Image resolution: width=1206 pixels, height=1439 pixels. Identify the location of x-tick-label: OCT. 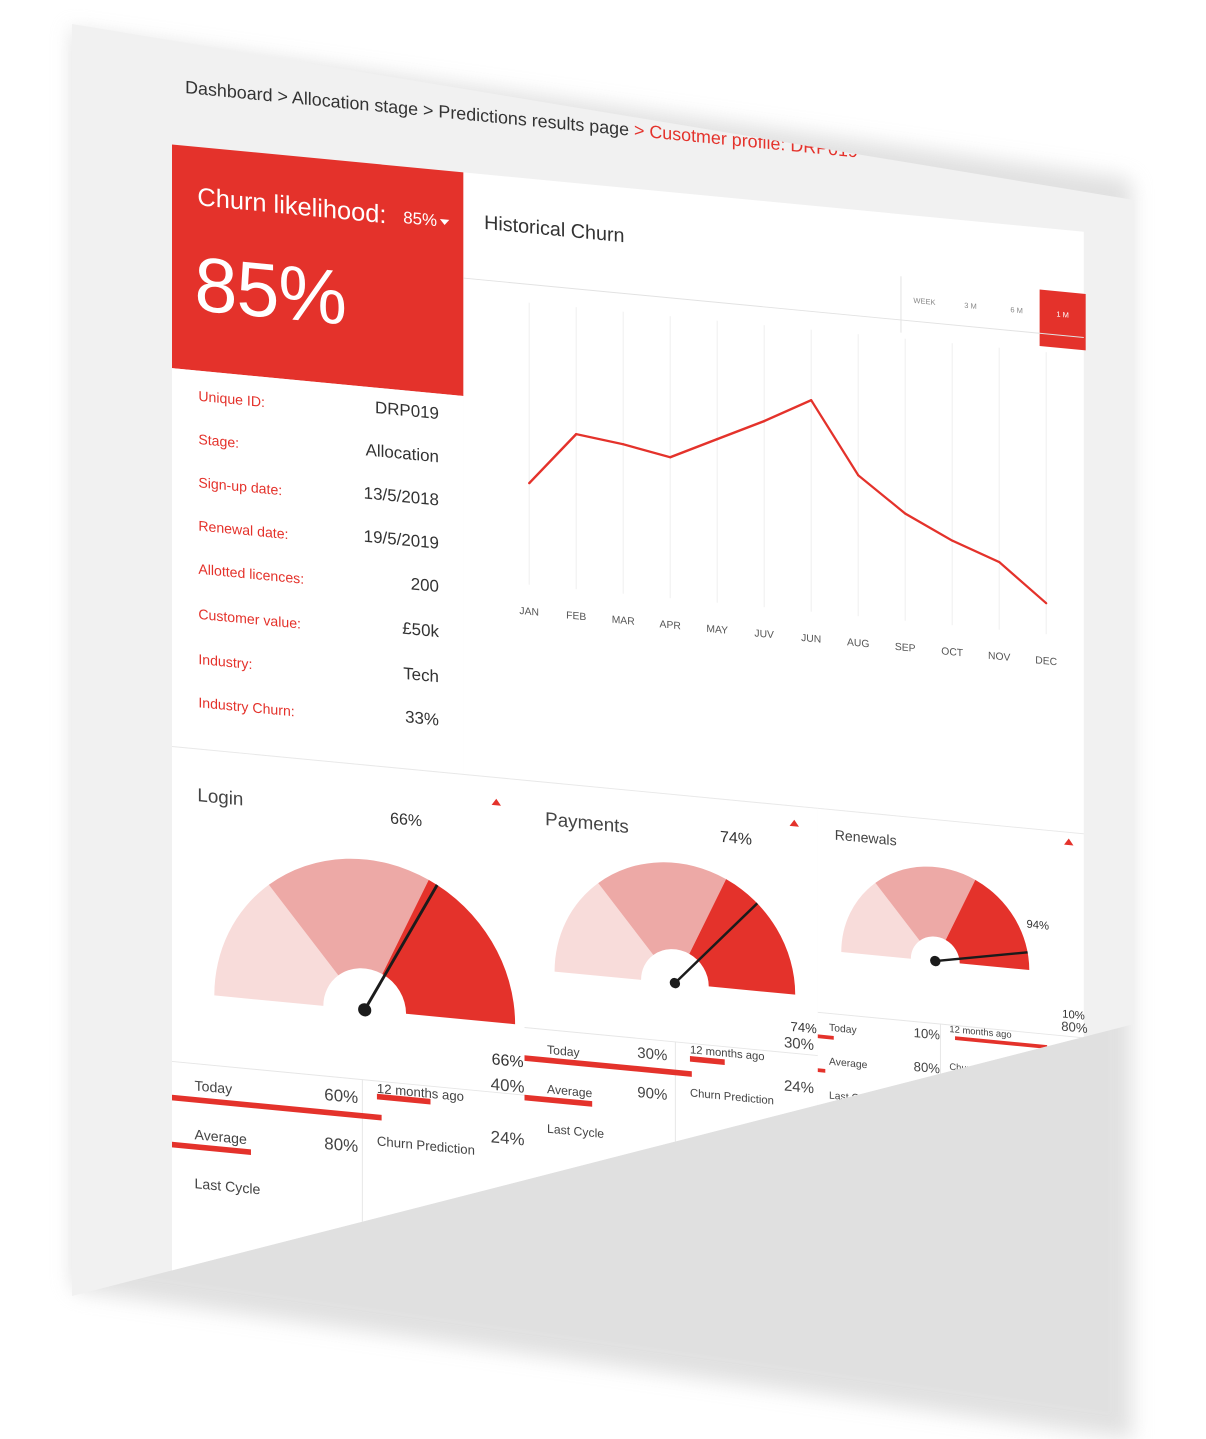
(952, 652).